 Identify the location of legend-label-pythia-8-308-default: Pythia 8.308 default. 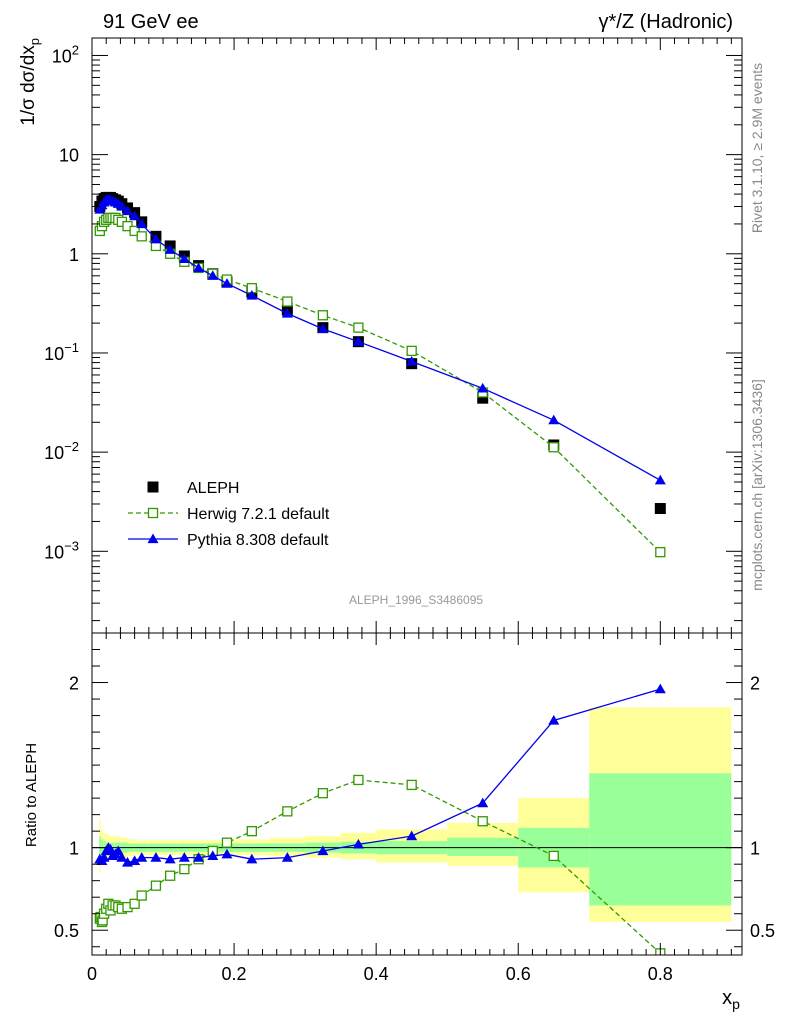
(258, 540).